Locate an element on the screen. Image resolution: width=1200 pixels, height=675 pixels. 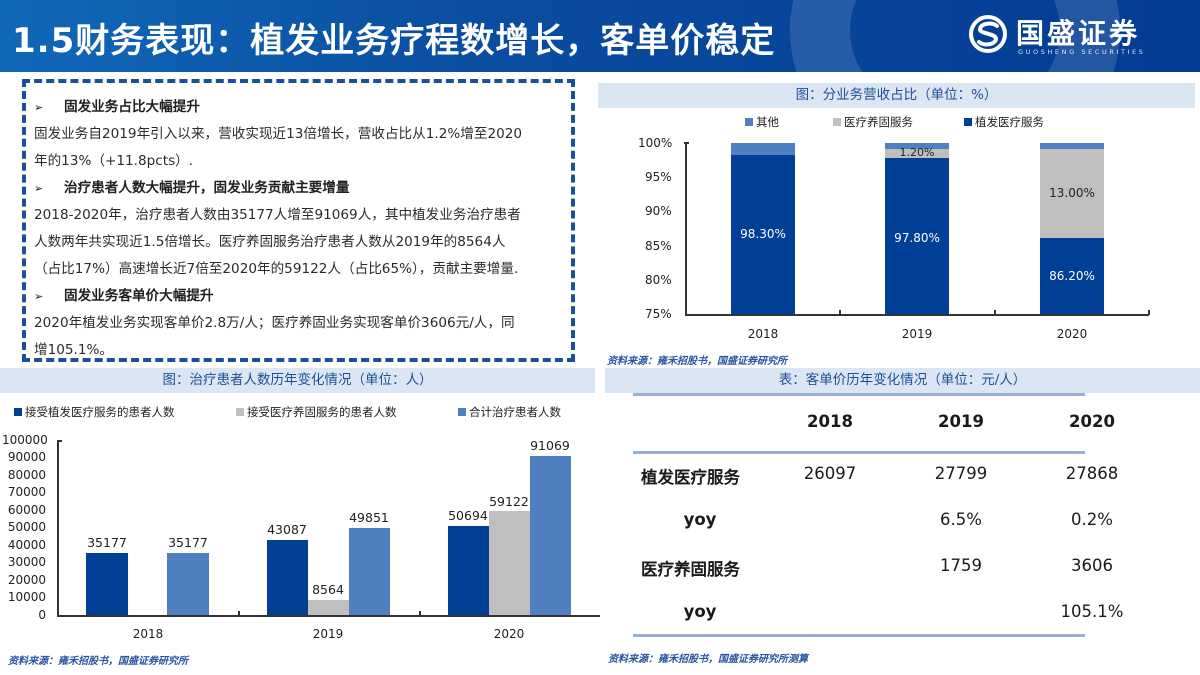
bar-2020-maintenance is located at coordinates (1072, 193).